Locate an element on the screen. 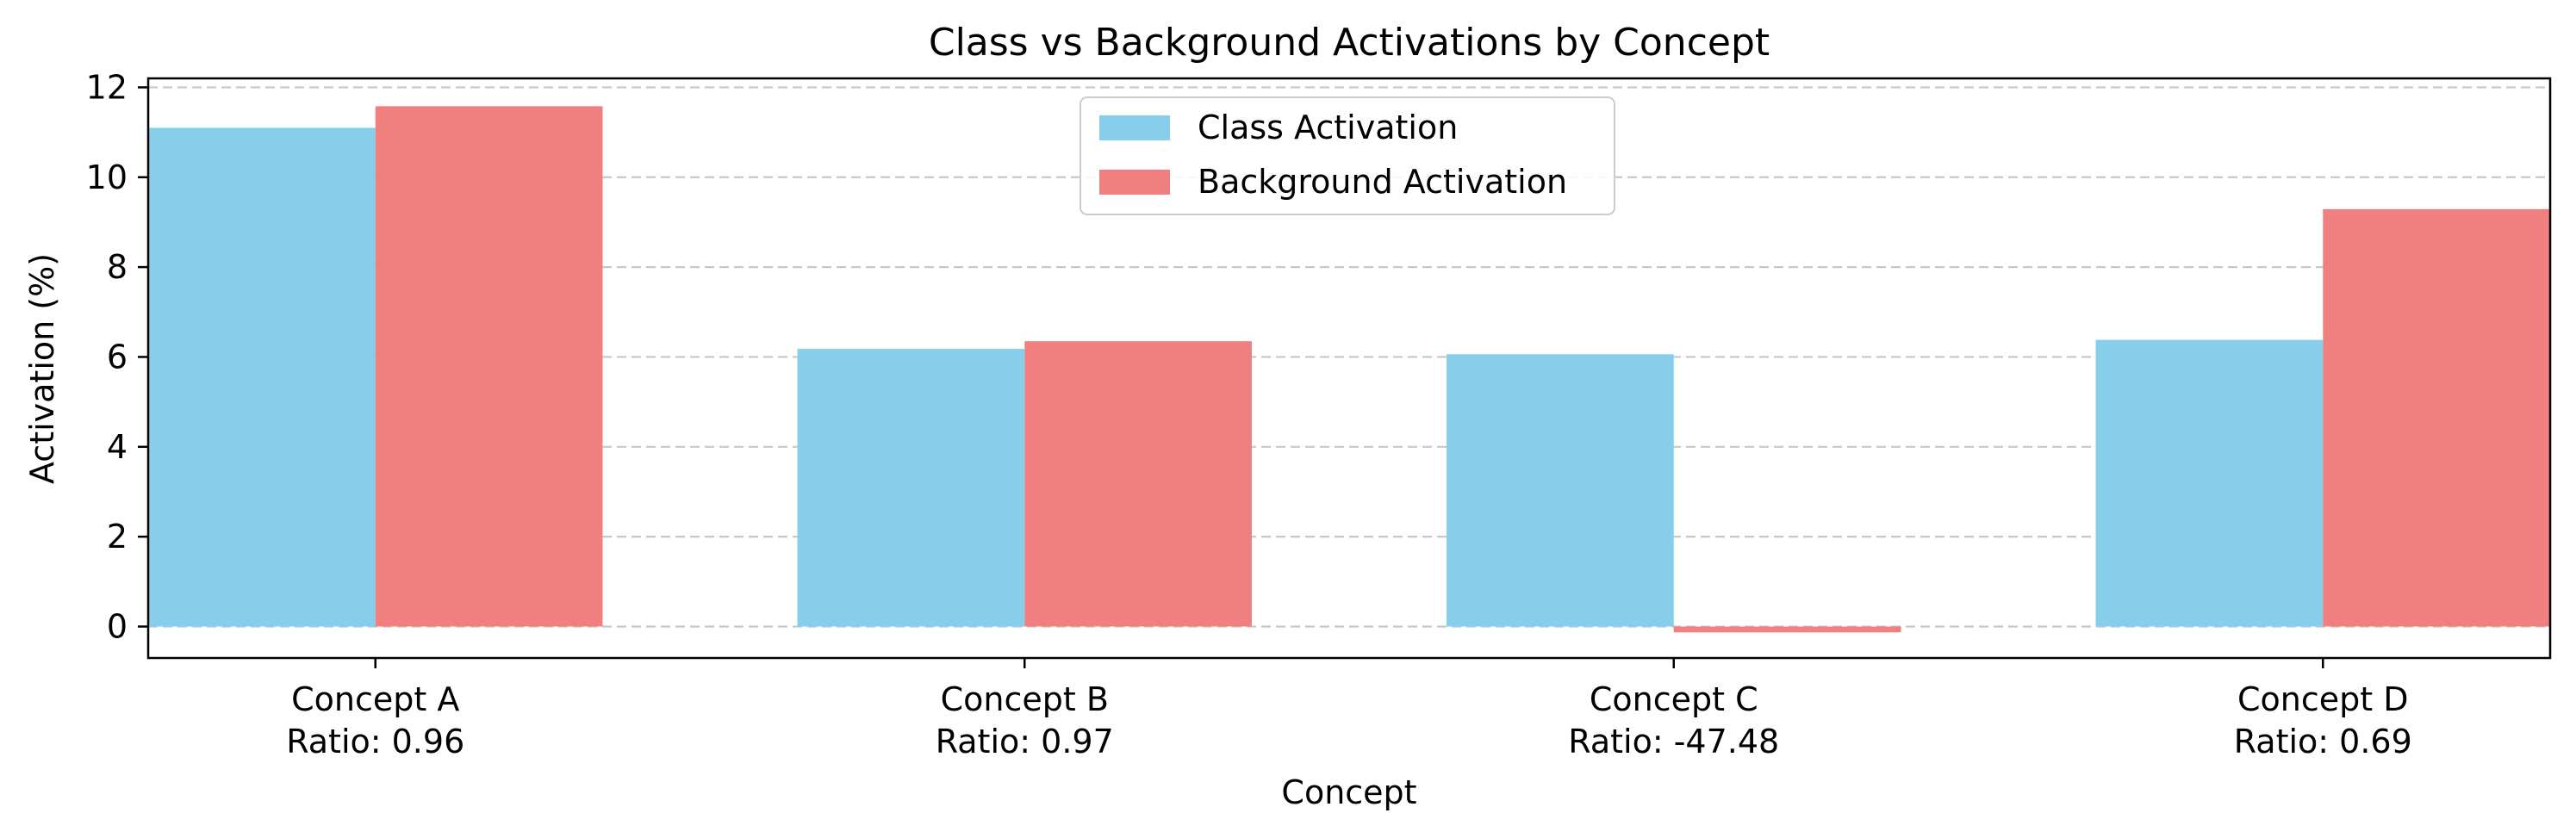 This screenshot has width=2576, height=838. legend: Class Activation Background Activation is located at coordinates (1348, 155).